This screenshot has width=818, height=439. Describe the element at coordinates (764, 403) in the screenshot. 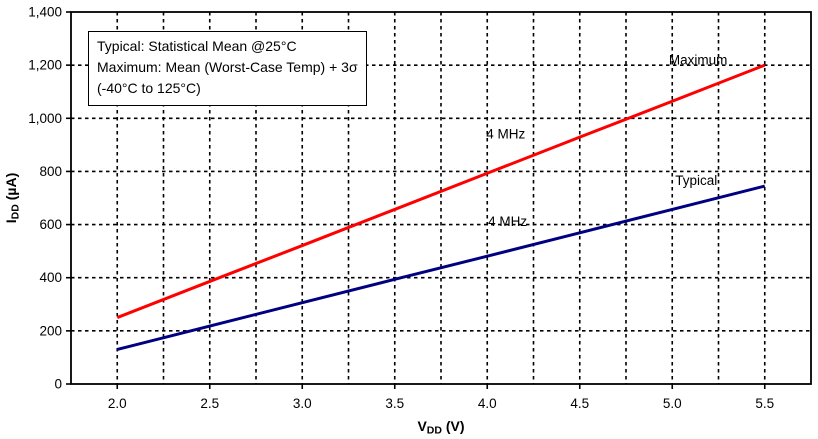

I see `x-tick-label: 5.5` at that location.